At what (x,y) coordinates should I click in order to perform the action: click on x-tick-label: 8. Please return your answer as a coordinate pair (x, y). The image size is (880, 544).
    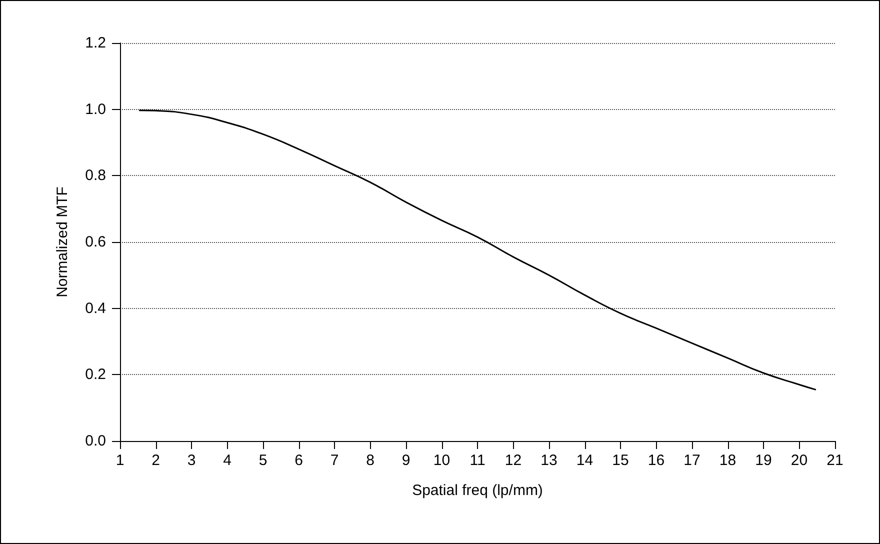
    Looking at the image, I should click on (370, 460).